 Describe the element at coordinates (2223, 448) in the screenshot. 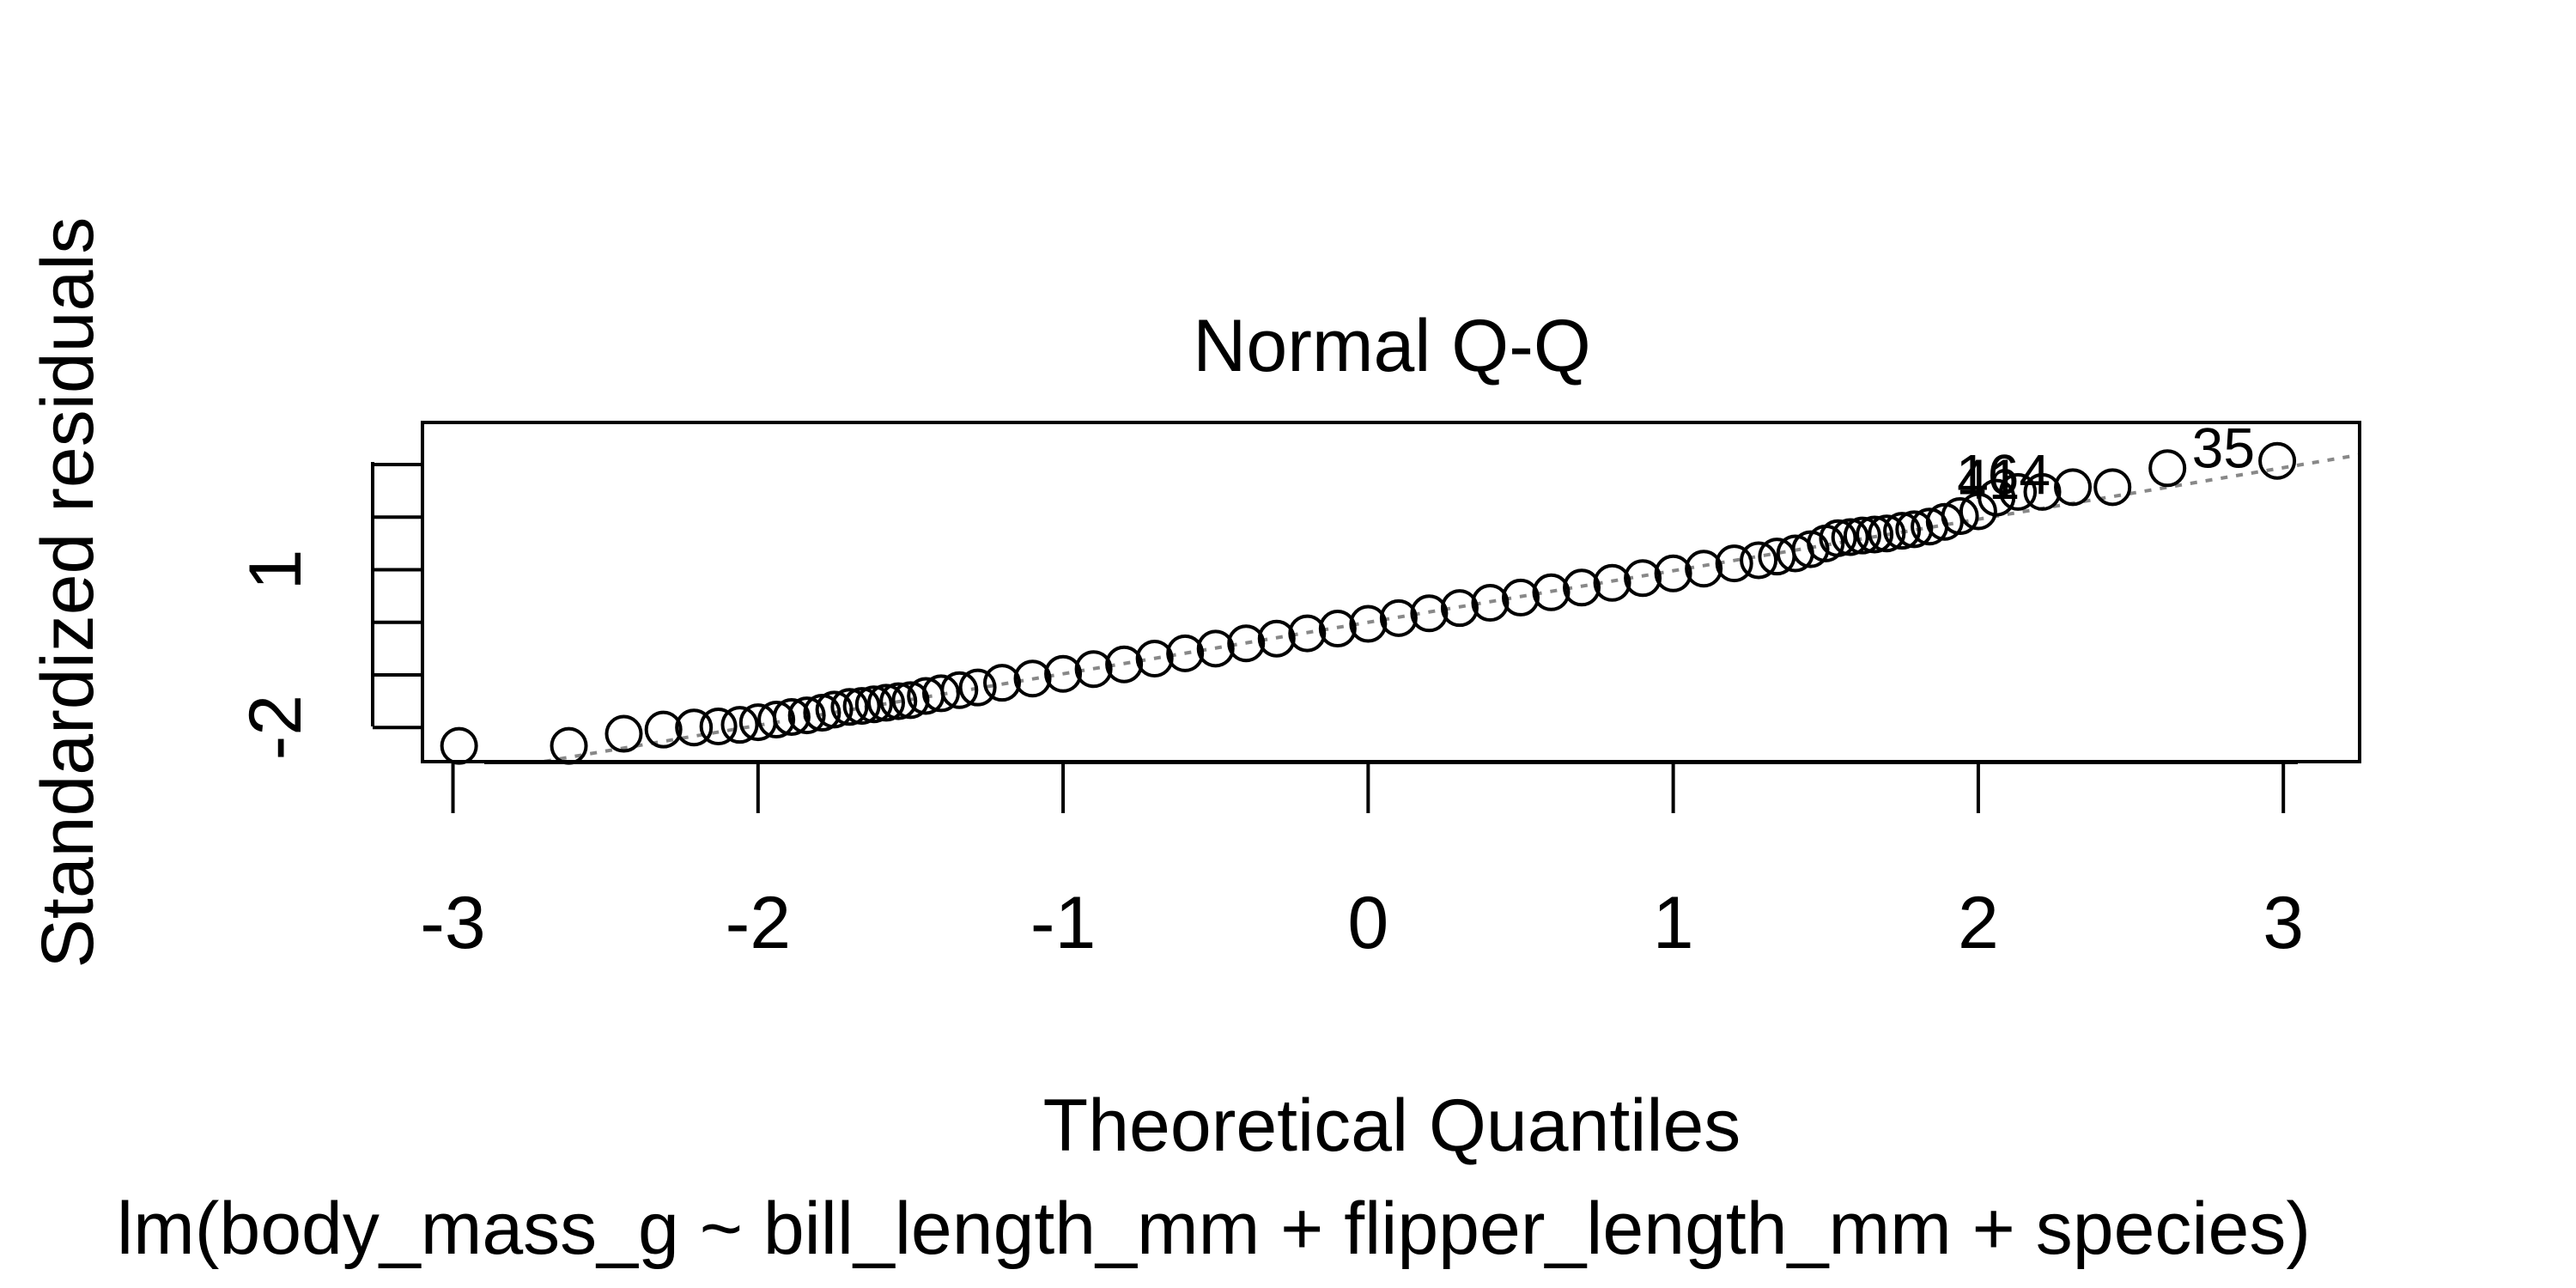

I see `point-label: 35` at that location.